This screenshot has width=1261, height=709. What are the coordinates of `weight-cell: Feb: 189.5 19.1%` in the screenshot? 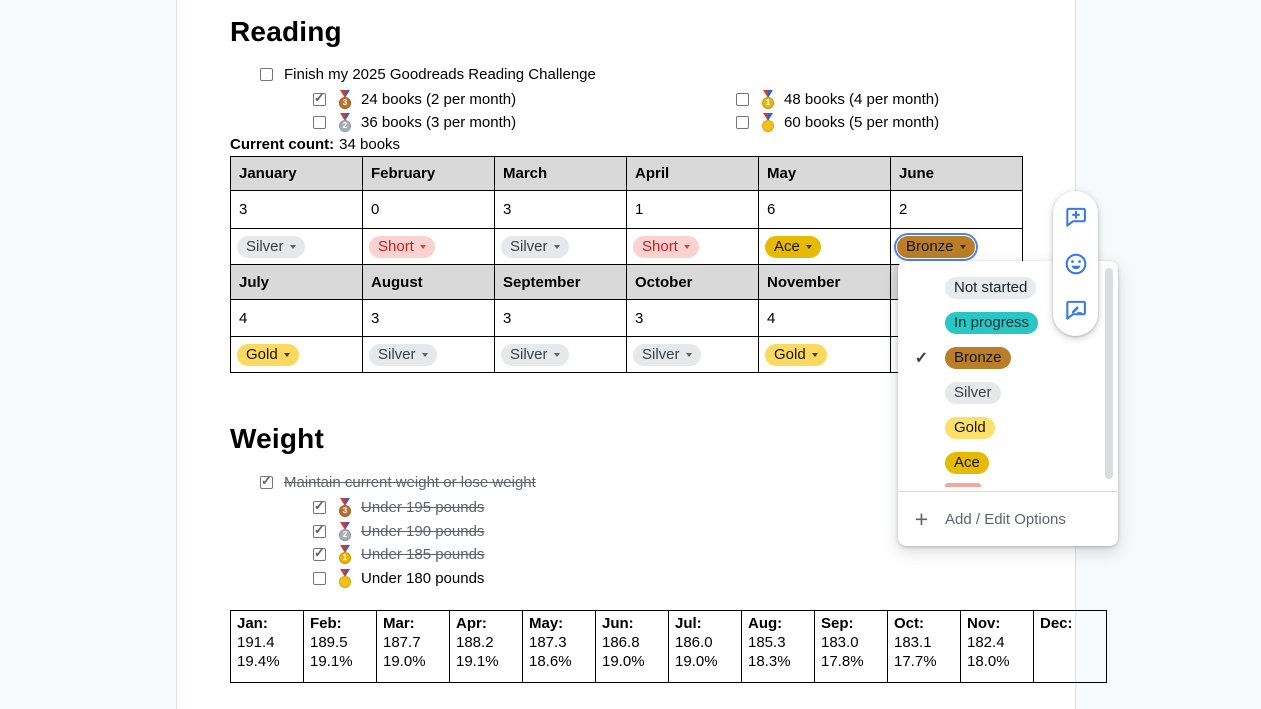 It's located at (340, 646).